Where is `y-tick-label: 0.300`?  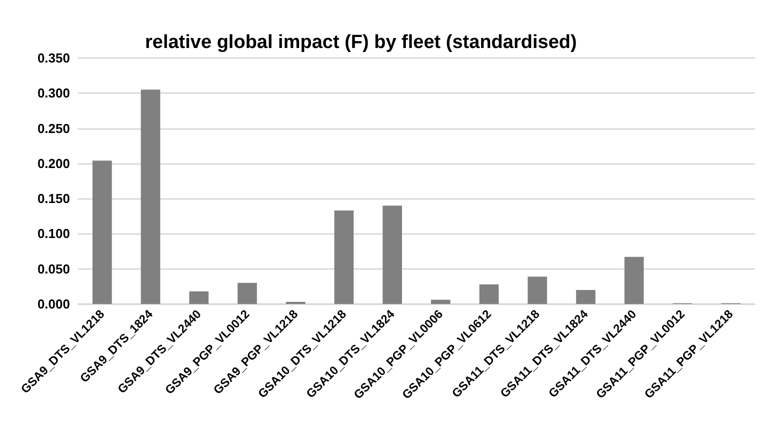
y-tick-label: 0.300 is located at coordinates (53, 93).